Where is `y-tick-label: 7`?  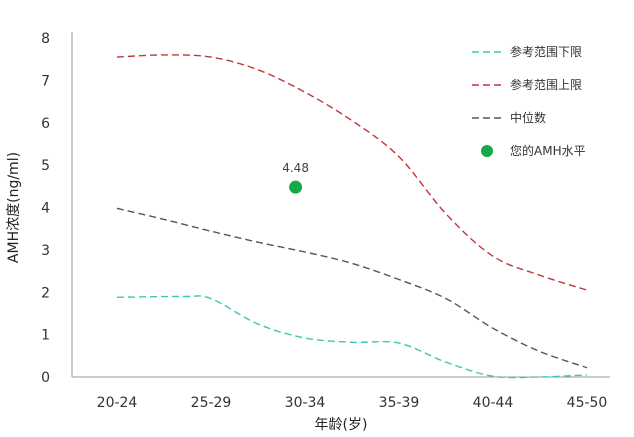 y-tick-label: 7 is located at coordinates (45, 81).